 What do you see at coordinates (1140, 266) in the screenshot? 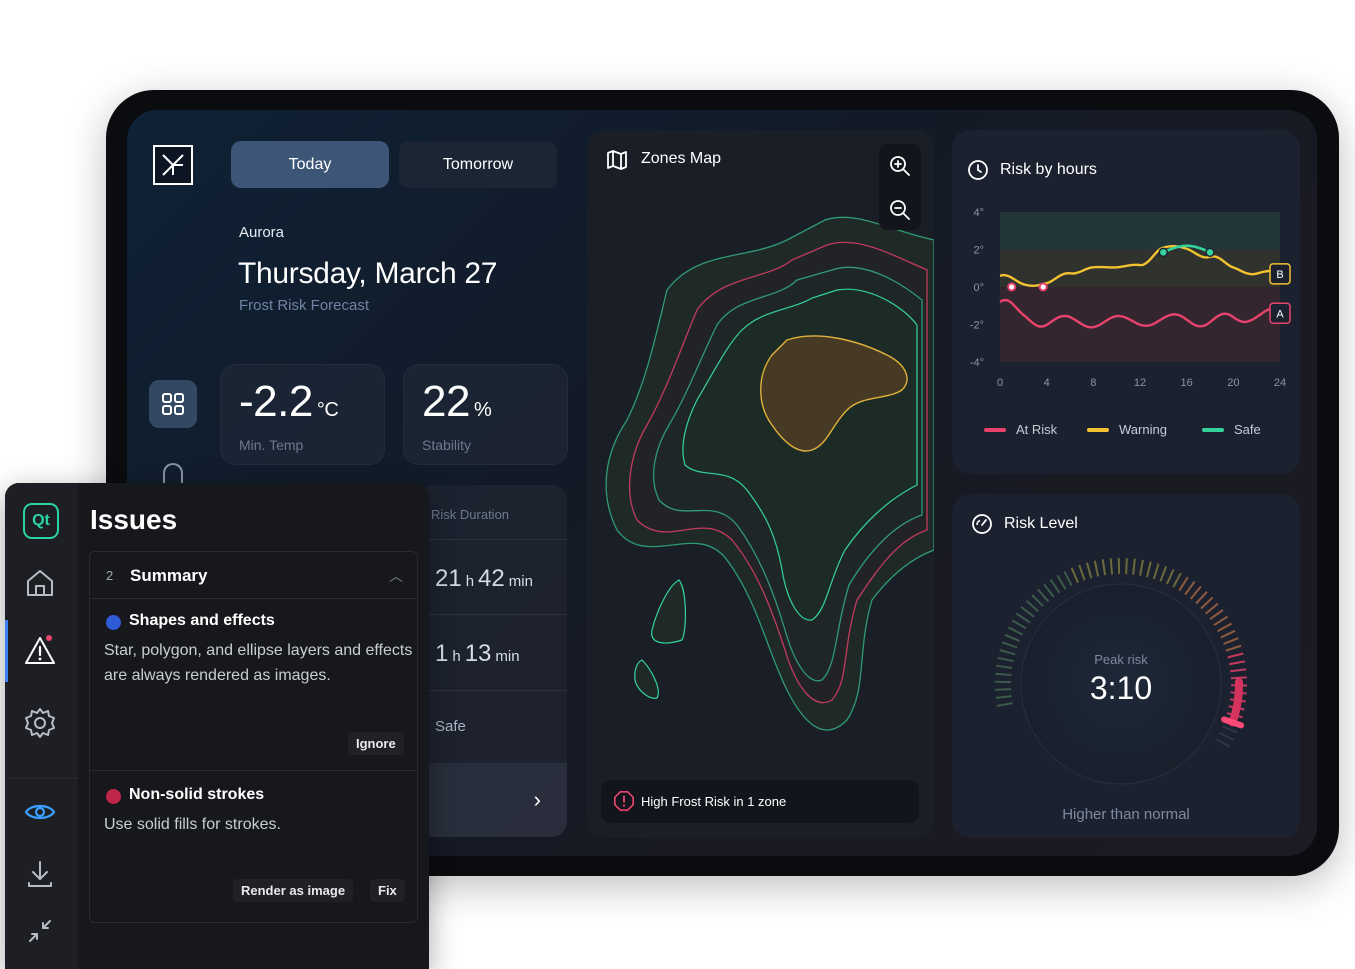
I see `series-line-warning` at bounding box center [1140, 266].